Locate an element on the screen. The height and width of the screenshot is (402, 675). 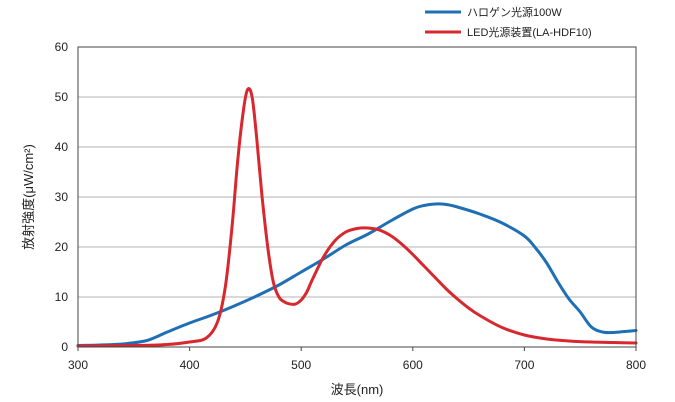
legend-label: ハロゲン光源100W is located at coordinates (514, 12).